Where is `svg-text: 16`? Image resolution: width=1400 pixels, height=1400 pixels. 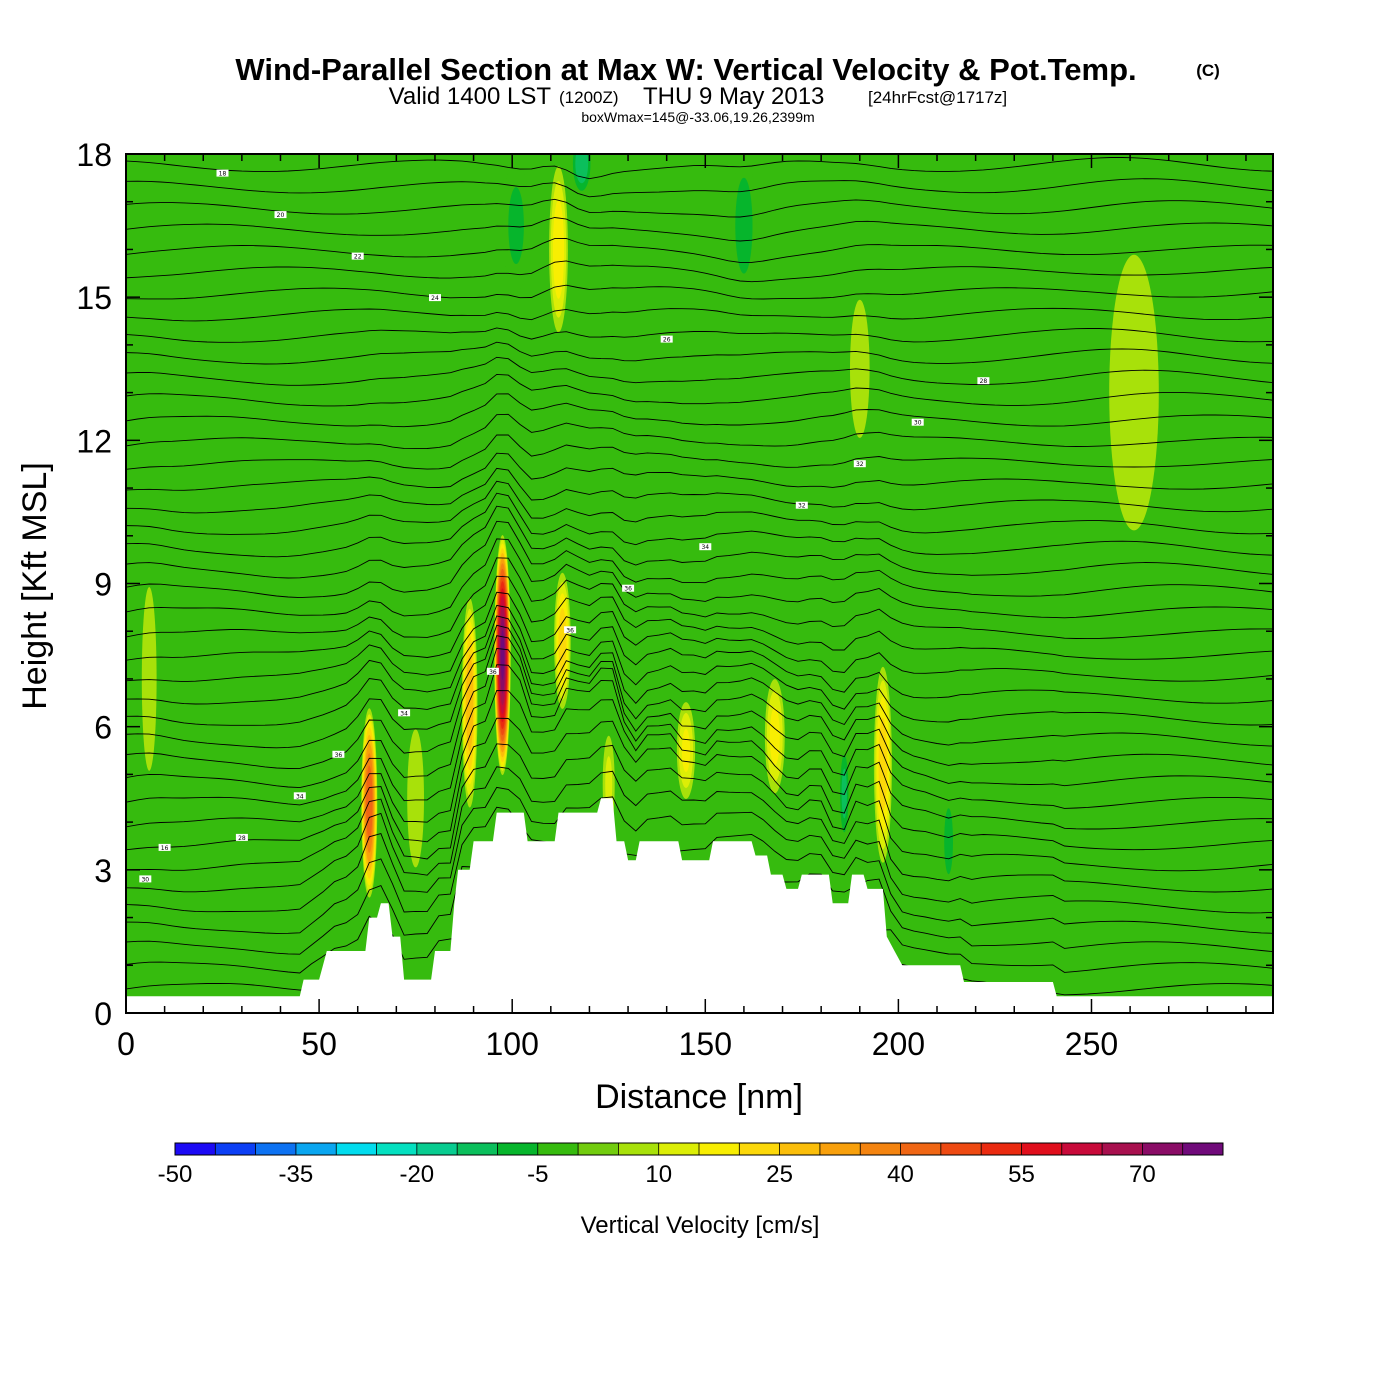 svg-text: 16 is located at coordinates (165, 848).